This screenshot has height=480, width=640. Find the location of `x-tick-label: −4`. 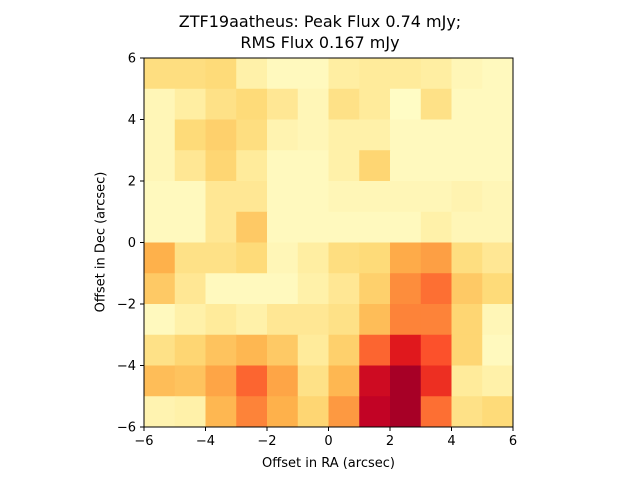

x-tick-label: −4 is located at coordinates (205, 441).